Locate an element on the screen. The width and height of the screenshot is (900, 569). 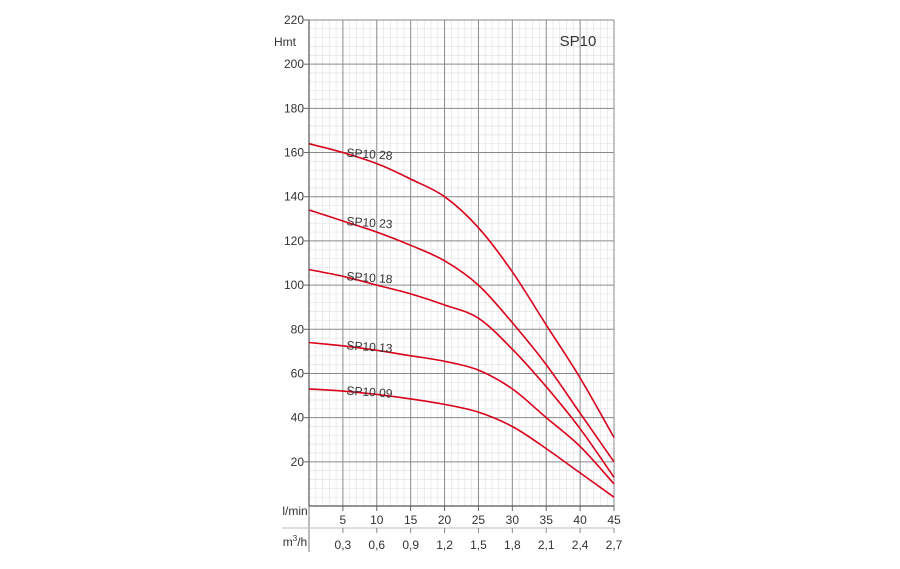
series-labels: SP10 28 SP10 23 SP10 18 SP10 13 SP10 09 is located at coordinates (369, 273).